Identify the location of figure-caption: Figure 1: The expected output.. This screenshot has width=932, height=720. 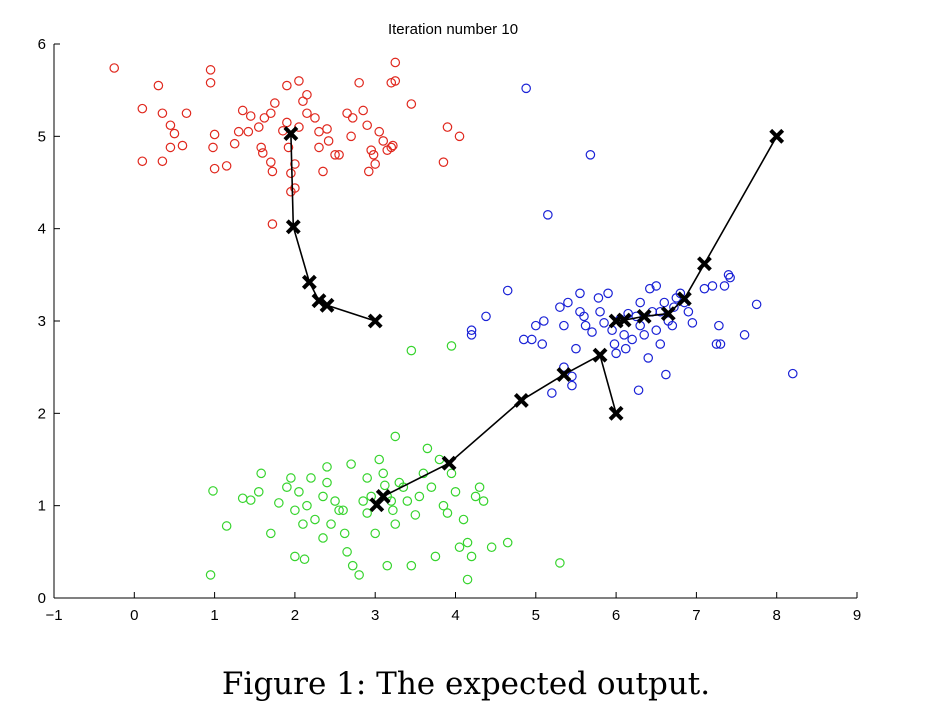
(466, 684).